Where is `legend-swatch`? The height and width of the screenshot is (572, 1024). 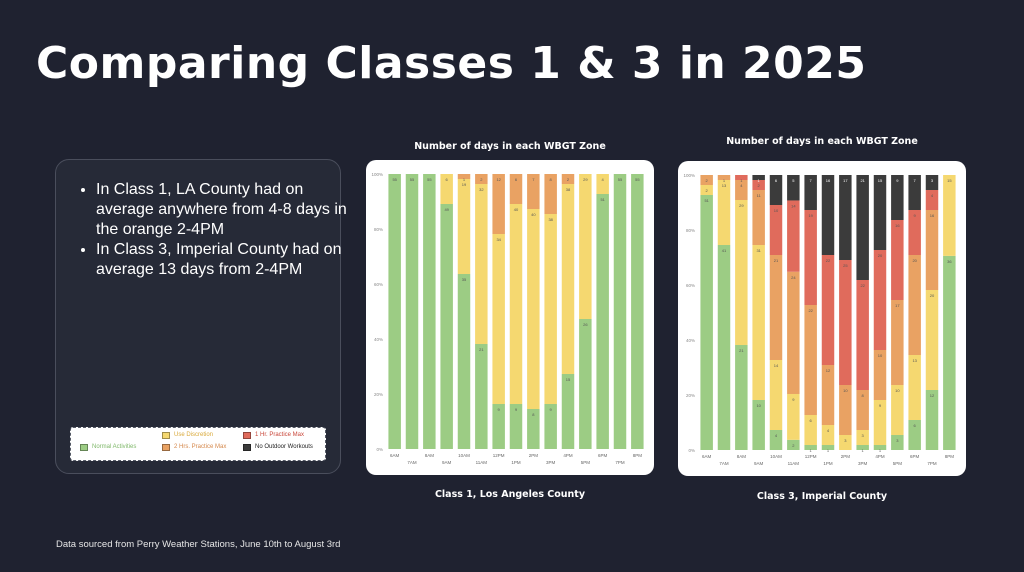
legend-swatch is located at coordinates (247, 435).